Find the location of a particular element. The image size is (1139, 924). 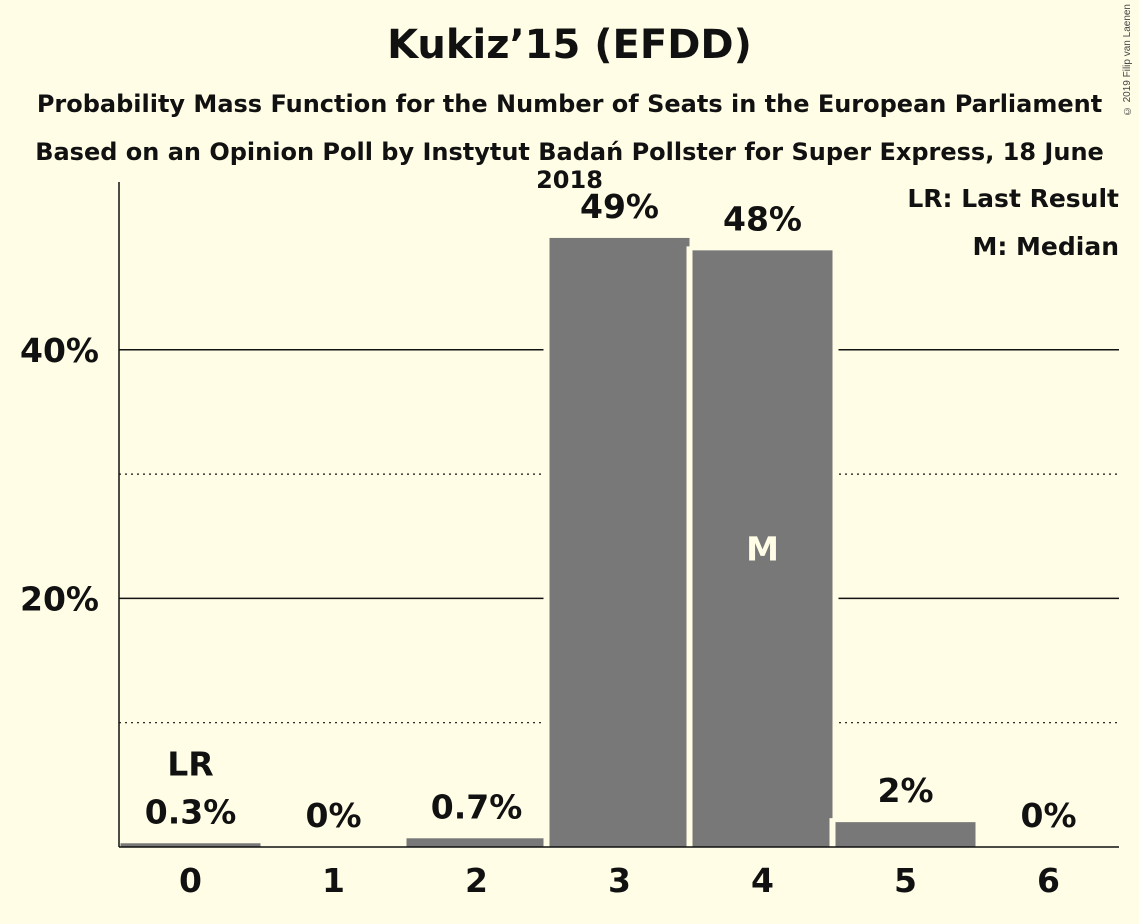

x-tick-label: 3 is located at coordinates (619, 880).